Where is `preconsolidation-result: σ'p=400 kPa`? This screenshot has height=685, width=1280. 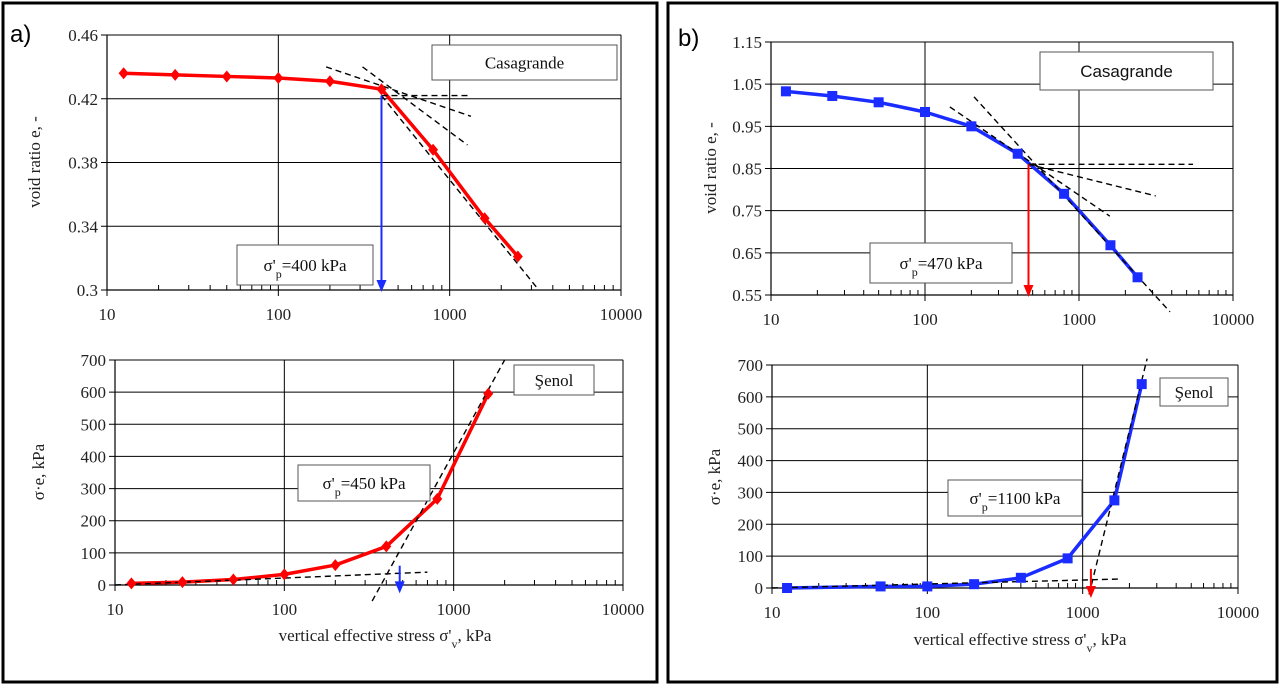
preconsolidation-result: σ'p=400 kPa is located at coordinates (305, 268).